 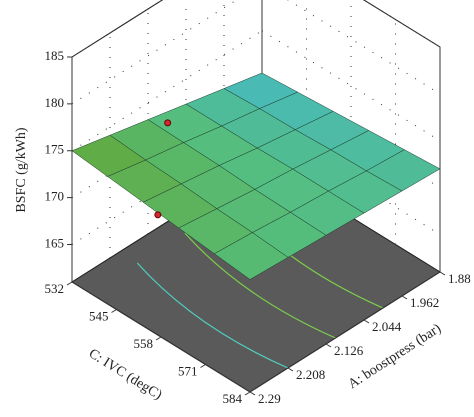 What do you see at coordinates (55, 102) in the screenshot?
I see `z-tick-label: 180` at bounding box center [55, 102].